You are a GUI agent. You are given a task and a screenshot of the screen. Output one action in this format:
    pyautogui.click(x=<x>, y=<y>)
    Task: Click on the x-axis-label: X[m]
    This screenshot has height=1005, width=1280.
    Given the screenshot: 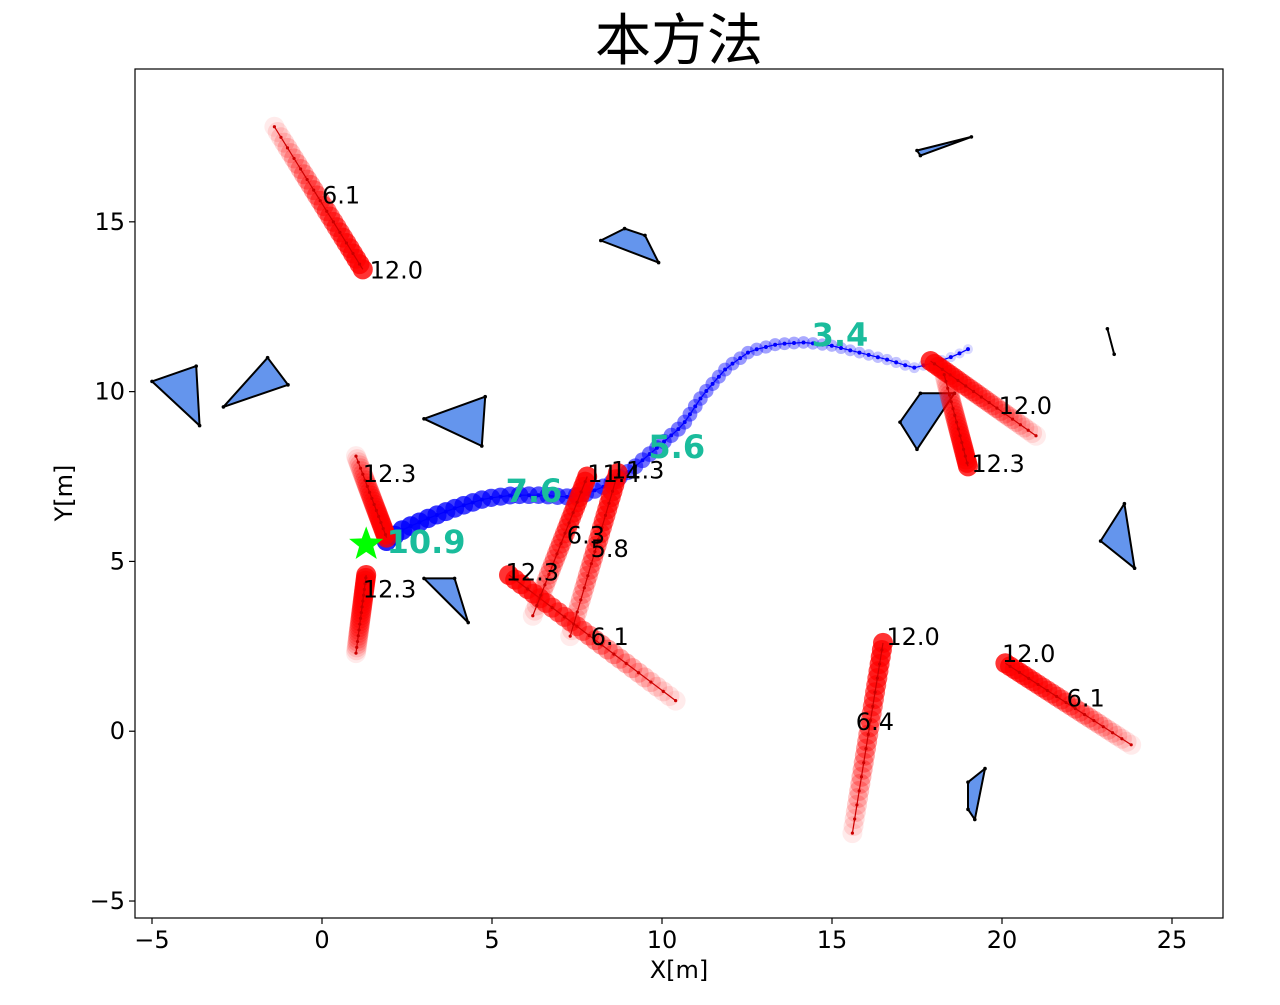 What is the action you would take?
    pyautogui.click(x=679, y=970)
    